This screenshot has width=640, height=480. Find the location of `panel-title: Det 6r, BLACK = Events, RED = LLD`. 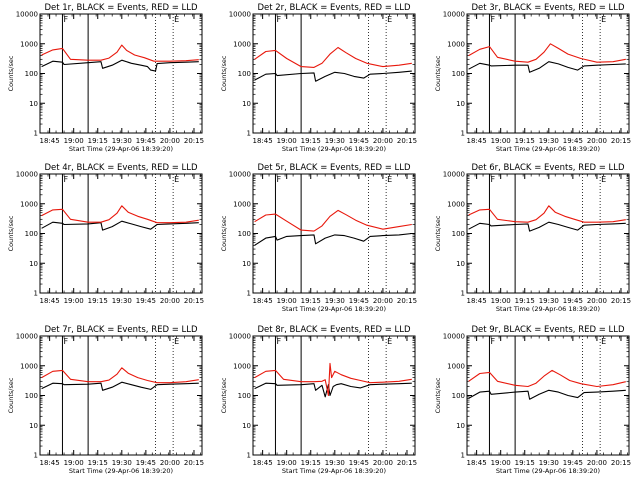

panel-title: Det 6r, BLACK = Events, RED = LLD is located at coordinates (548, 168).